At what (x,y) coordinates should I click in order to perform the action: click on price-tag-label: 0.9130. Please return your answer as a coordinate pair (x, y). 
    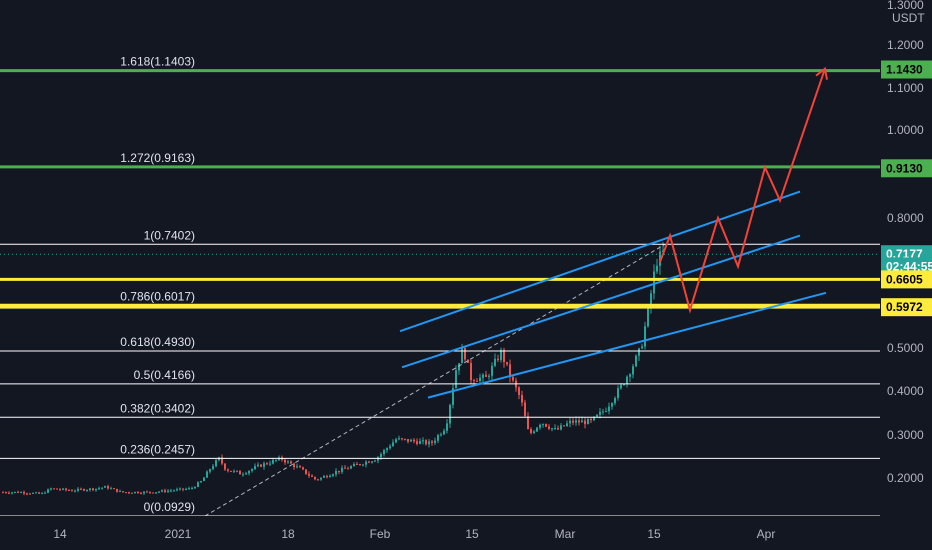
    Looking at the image, I should click on (904, 168).